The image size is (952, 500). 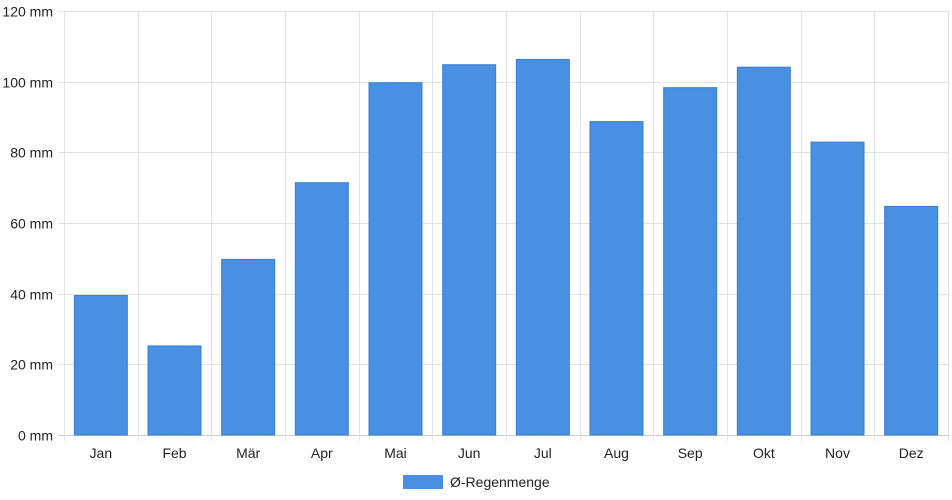 What do you see at coordinates (35, 436) in the screenshot?
I see `y-tick-label: 0 mm` at bounding box center [35, 436].